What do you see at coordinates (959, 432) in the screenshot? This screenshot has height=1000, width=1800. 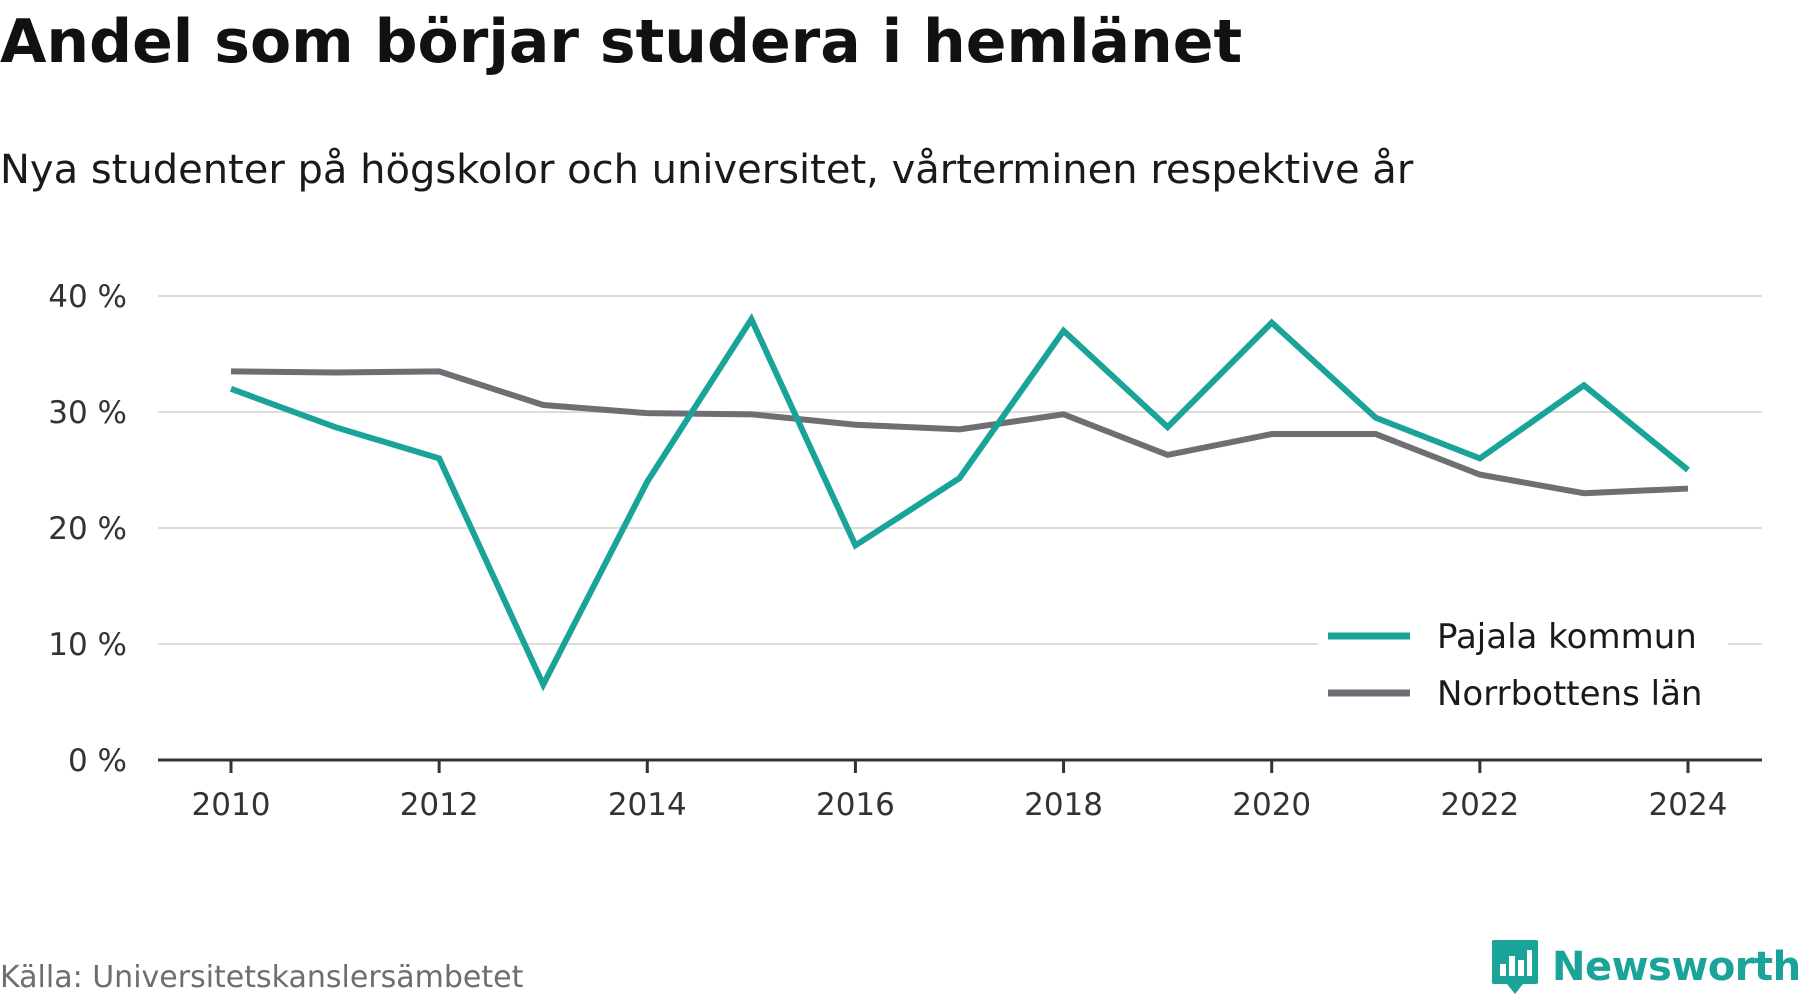 I see `series-line-norrbottens-lan` at bounding box center [959, 432].